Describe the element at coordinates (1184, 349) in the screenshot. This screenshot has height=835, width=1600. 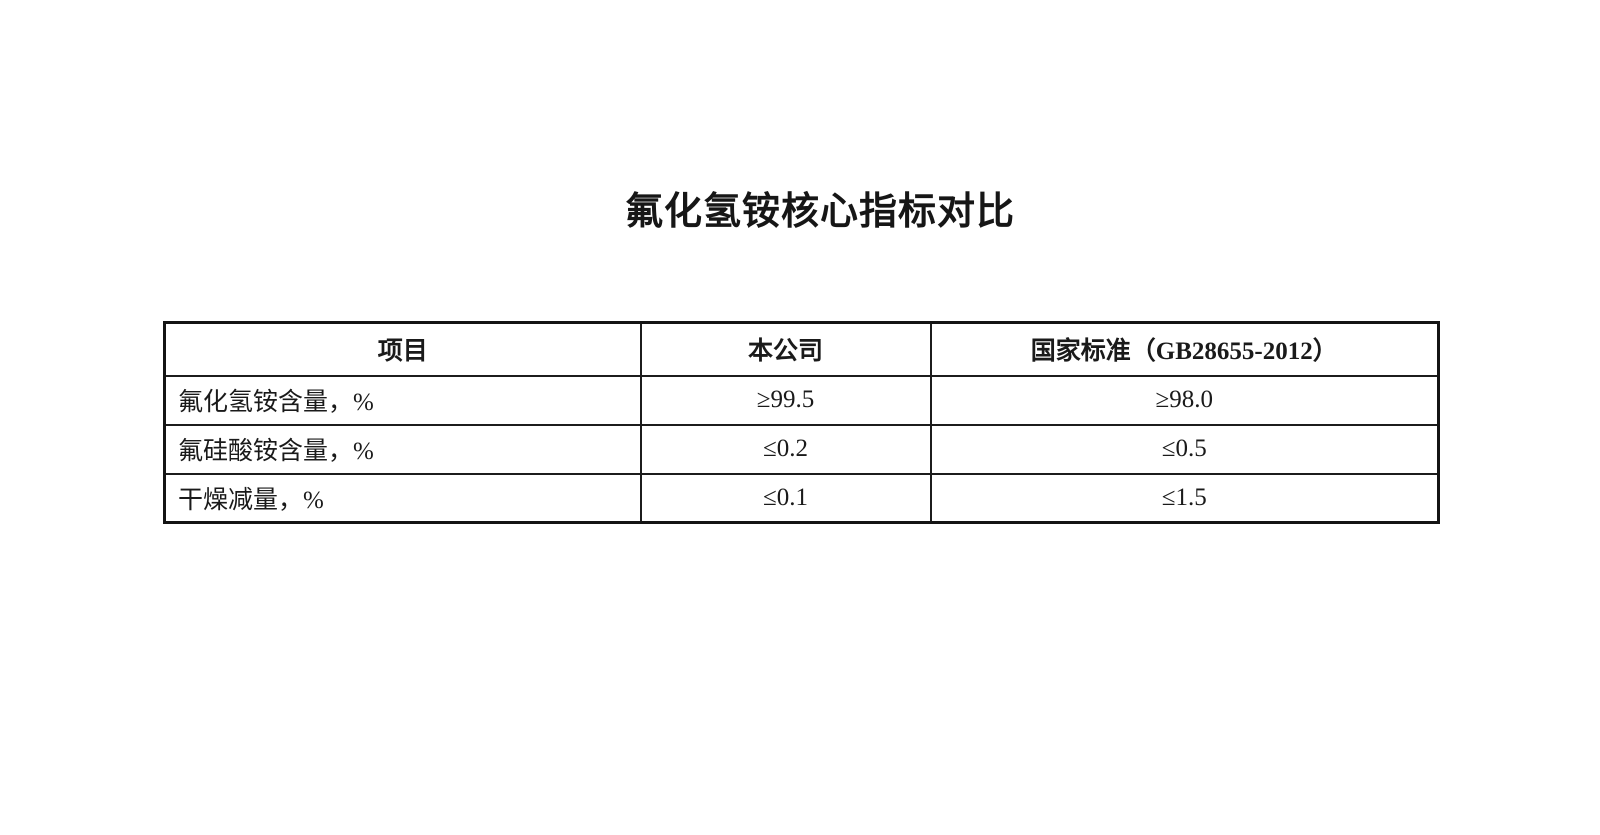
I see `column-header-national-standard: 国家标准（GB28655-2012）` at that location.